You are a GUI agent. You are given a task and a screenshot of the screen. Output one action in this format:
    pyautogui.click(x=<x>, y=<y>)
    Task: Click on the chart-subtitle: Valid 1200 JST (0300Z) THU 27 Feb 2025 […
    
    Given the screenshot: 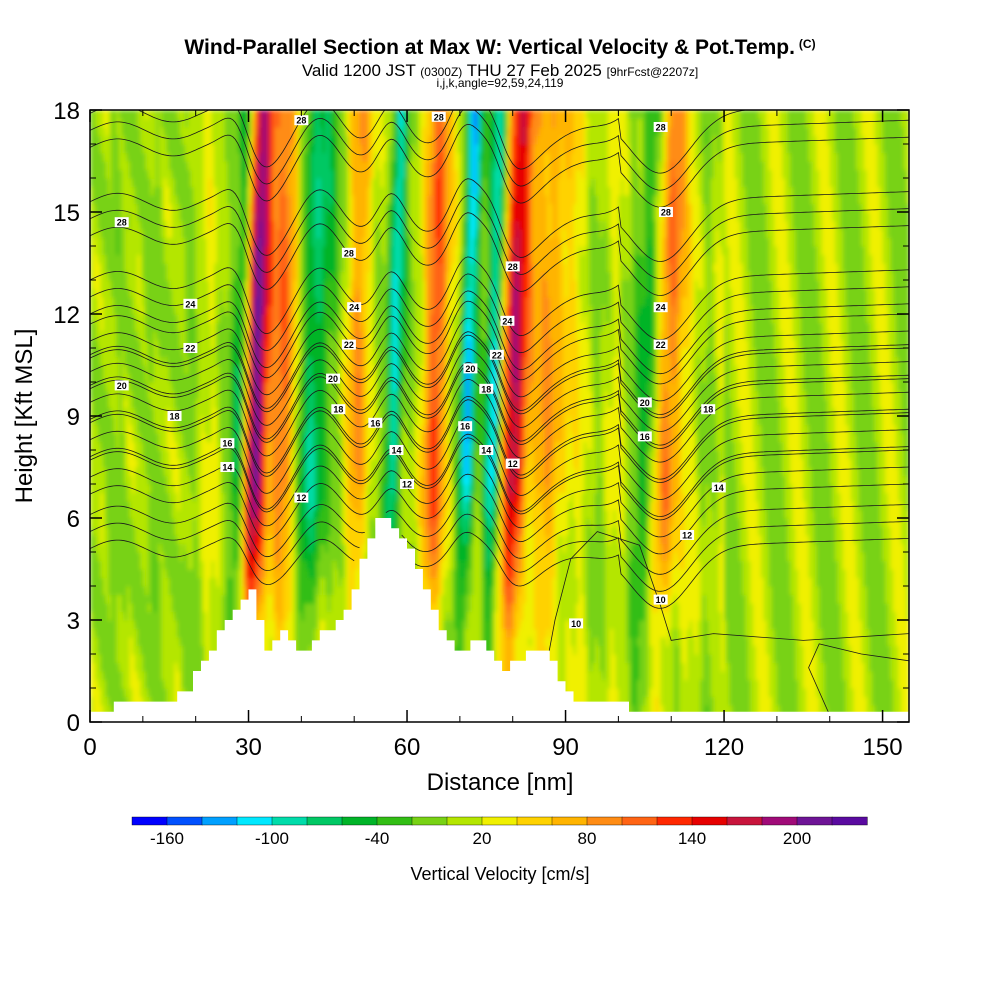 What is the action you would take?
    pyautogui.click(x=500, y=71)
    